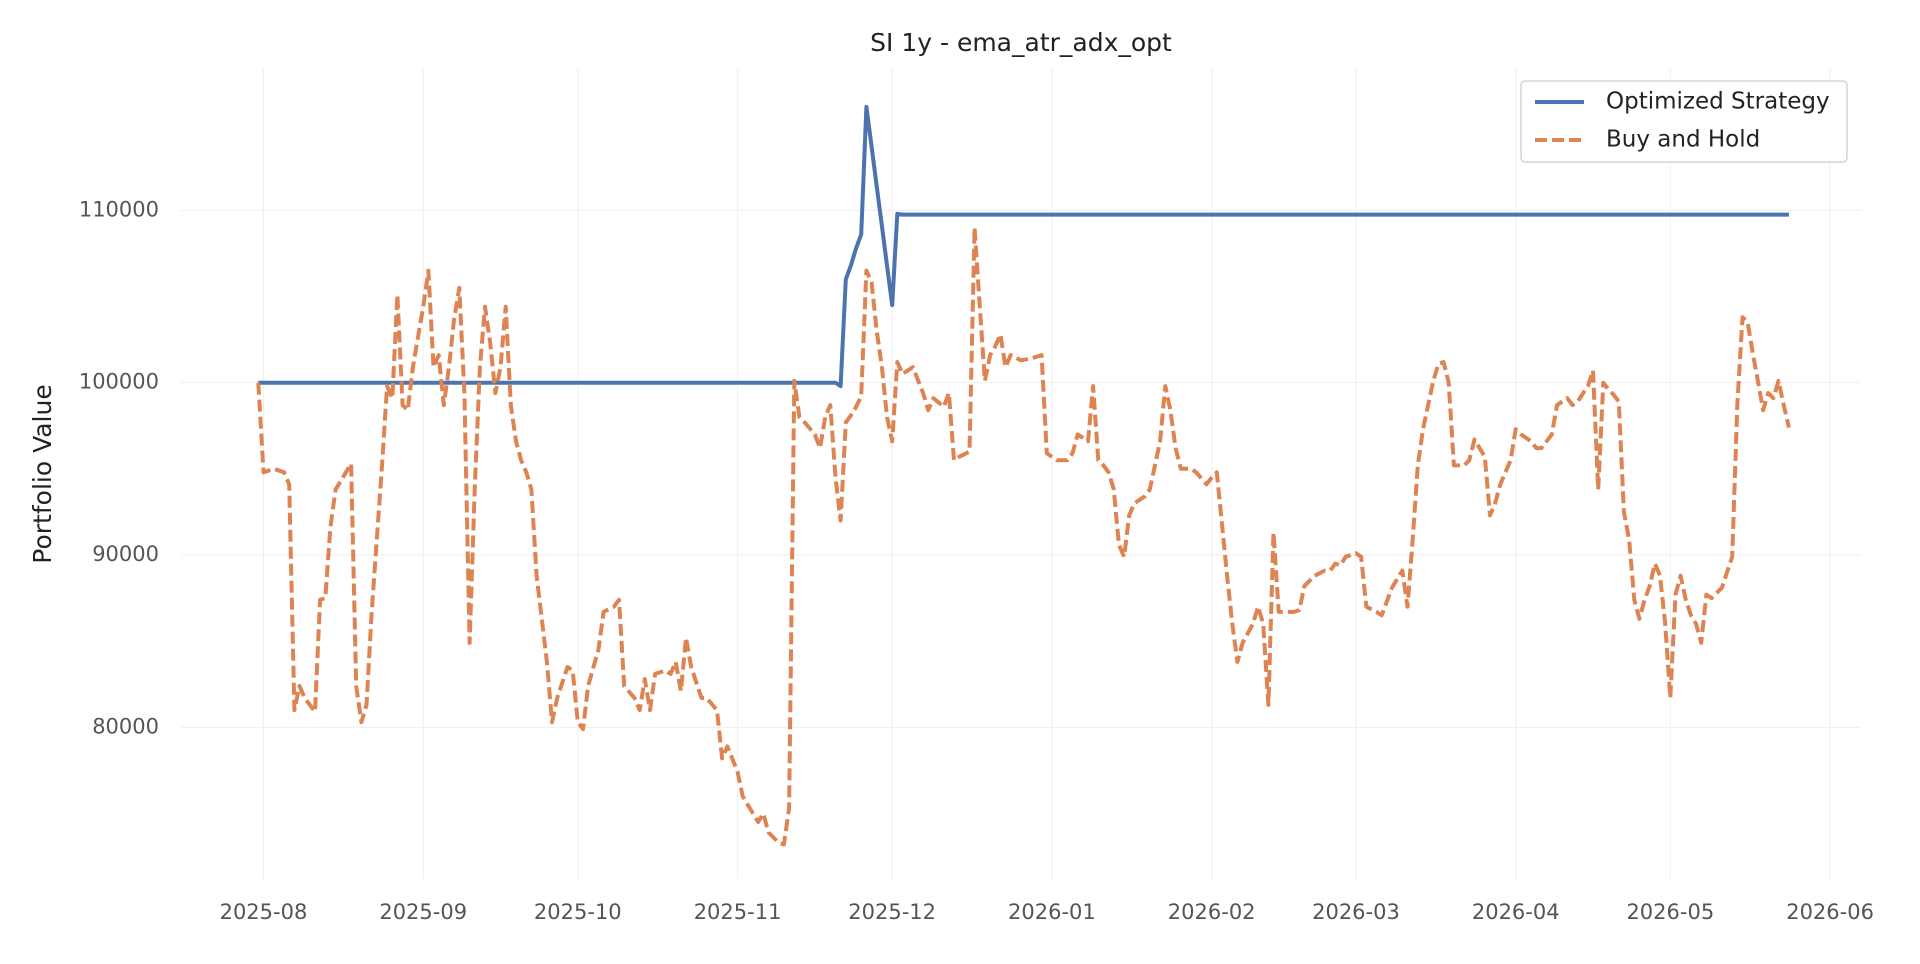 This screenshot has height=964, width=1920. What do you see at coordinates (1718, 102) in the screenshot?
I see `legend-label: Optimized Strategy` at bounding box center [1718, 102].